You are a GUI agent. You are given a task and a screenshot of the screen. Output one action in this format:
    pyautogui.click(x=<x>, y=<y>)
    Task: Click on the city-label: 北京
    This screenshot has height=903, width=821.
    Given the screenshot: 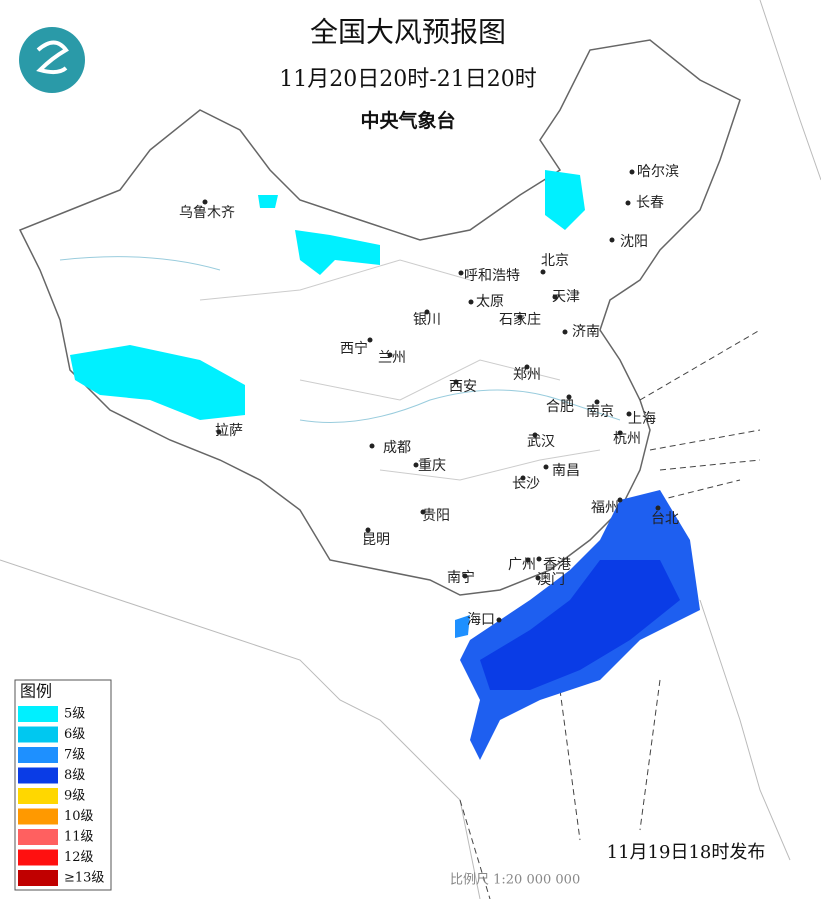 What is the action you would take?
    pyautogui.click(x=555, y=261)
    